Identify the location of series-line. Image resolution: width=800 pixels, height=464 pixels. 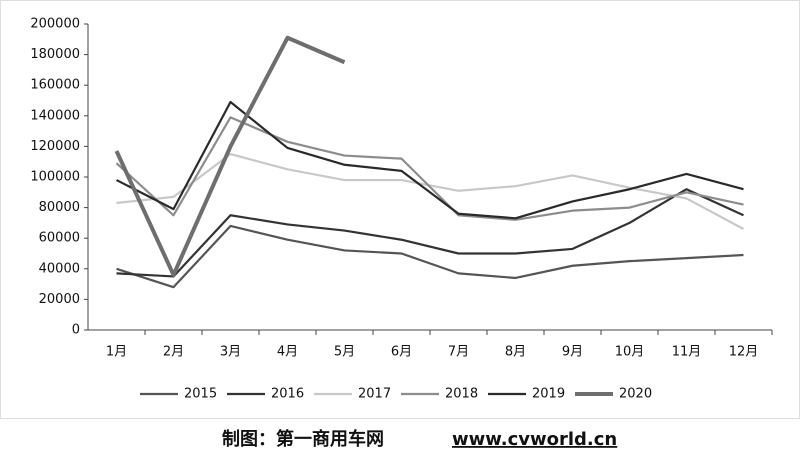
(430, 256).